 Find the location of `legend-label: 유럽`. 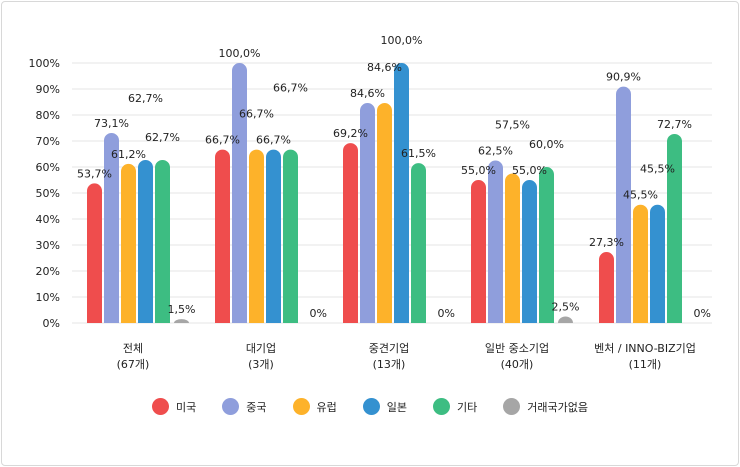

legend-label: 유럽 is located at coordinates (326, 407).